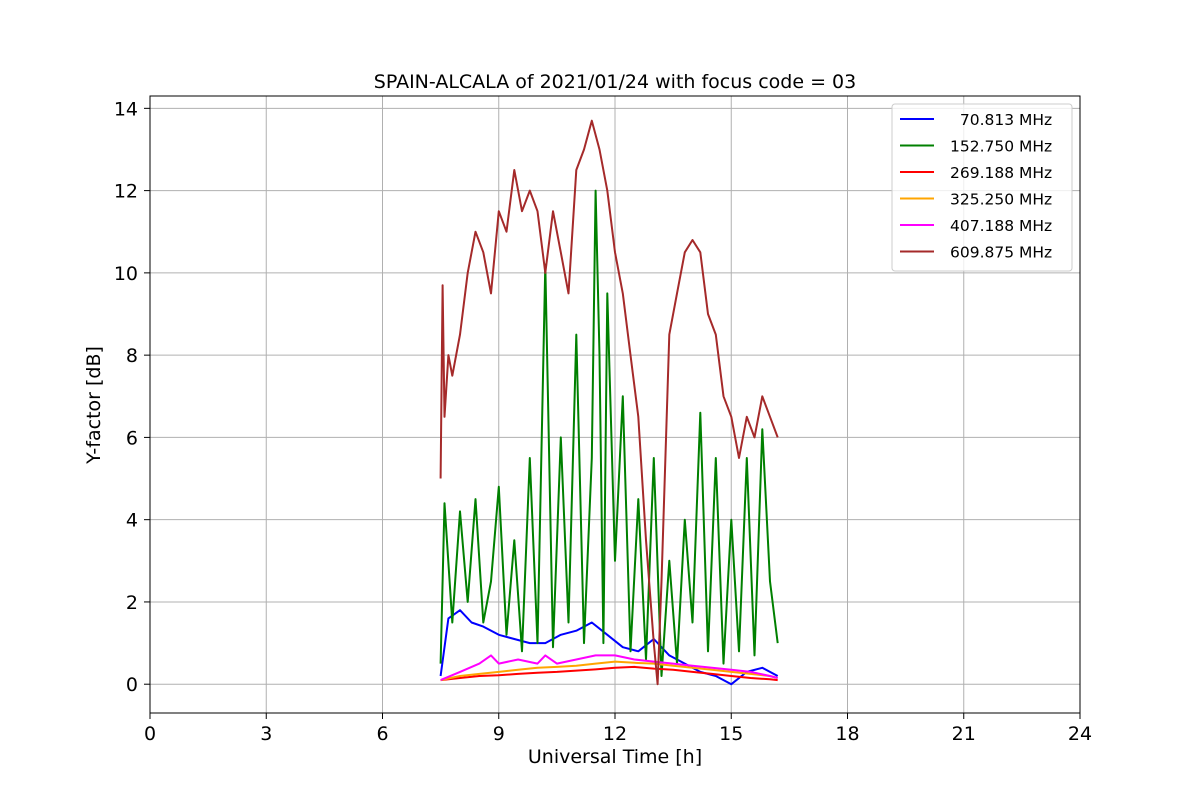 Image resolution: width=1200 pixels, height=800 pixels. What do you see at coordinates (126, 192) in the screenshot?
I see `y-tick-label: 12` at bounding box center [126, 192].